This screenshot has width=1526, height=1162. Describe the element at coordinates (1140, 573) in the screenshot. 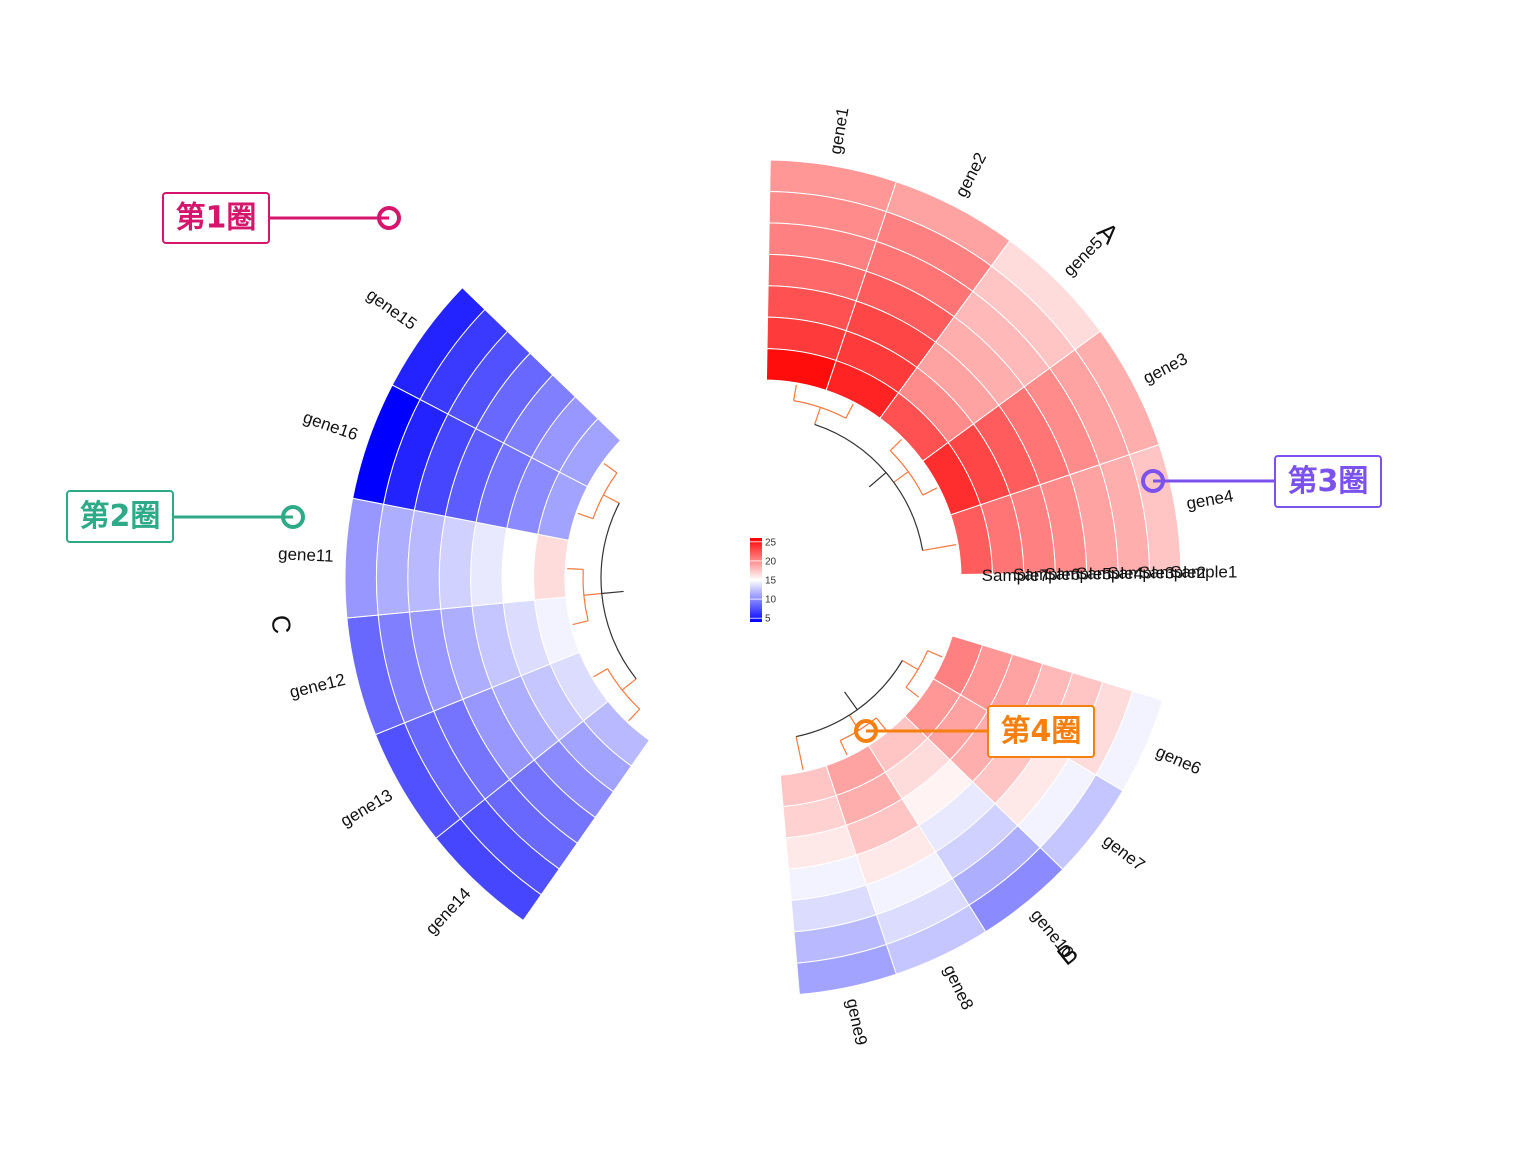

I see `sample-label-sample3: Sample3` at that location.